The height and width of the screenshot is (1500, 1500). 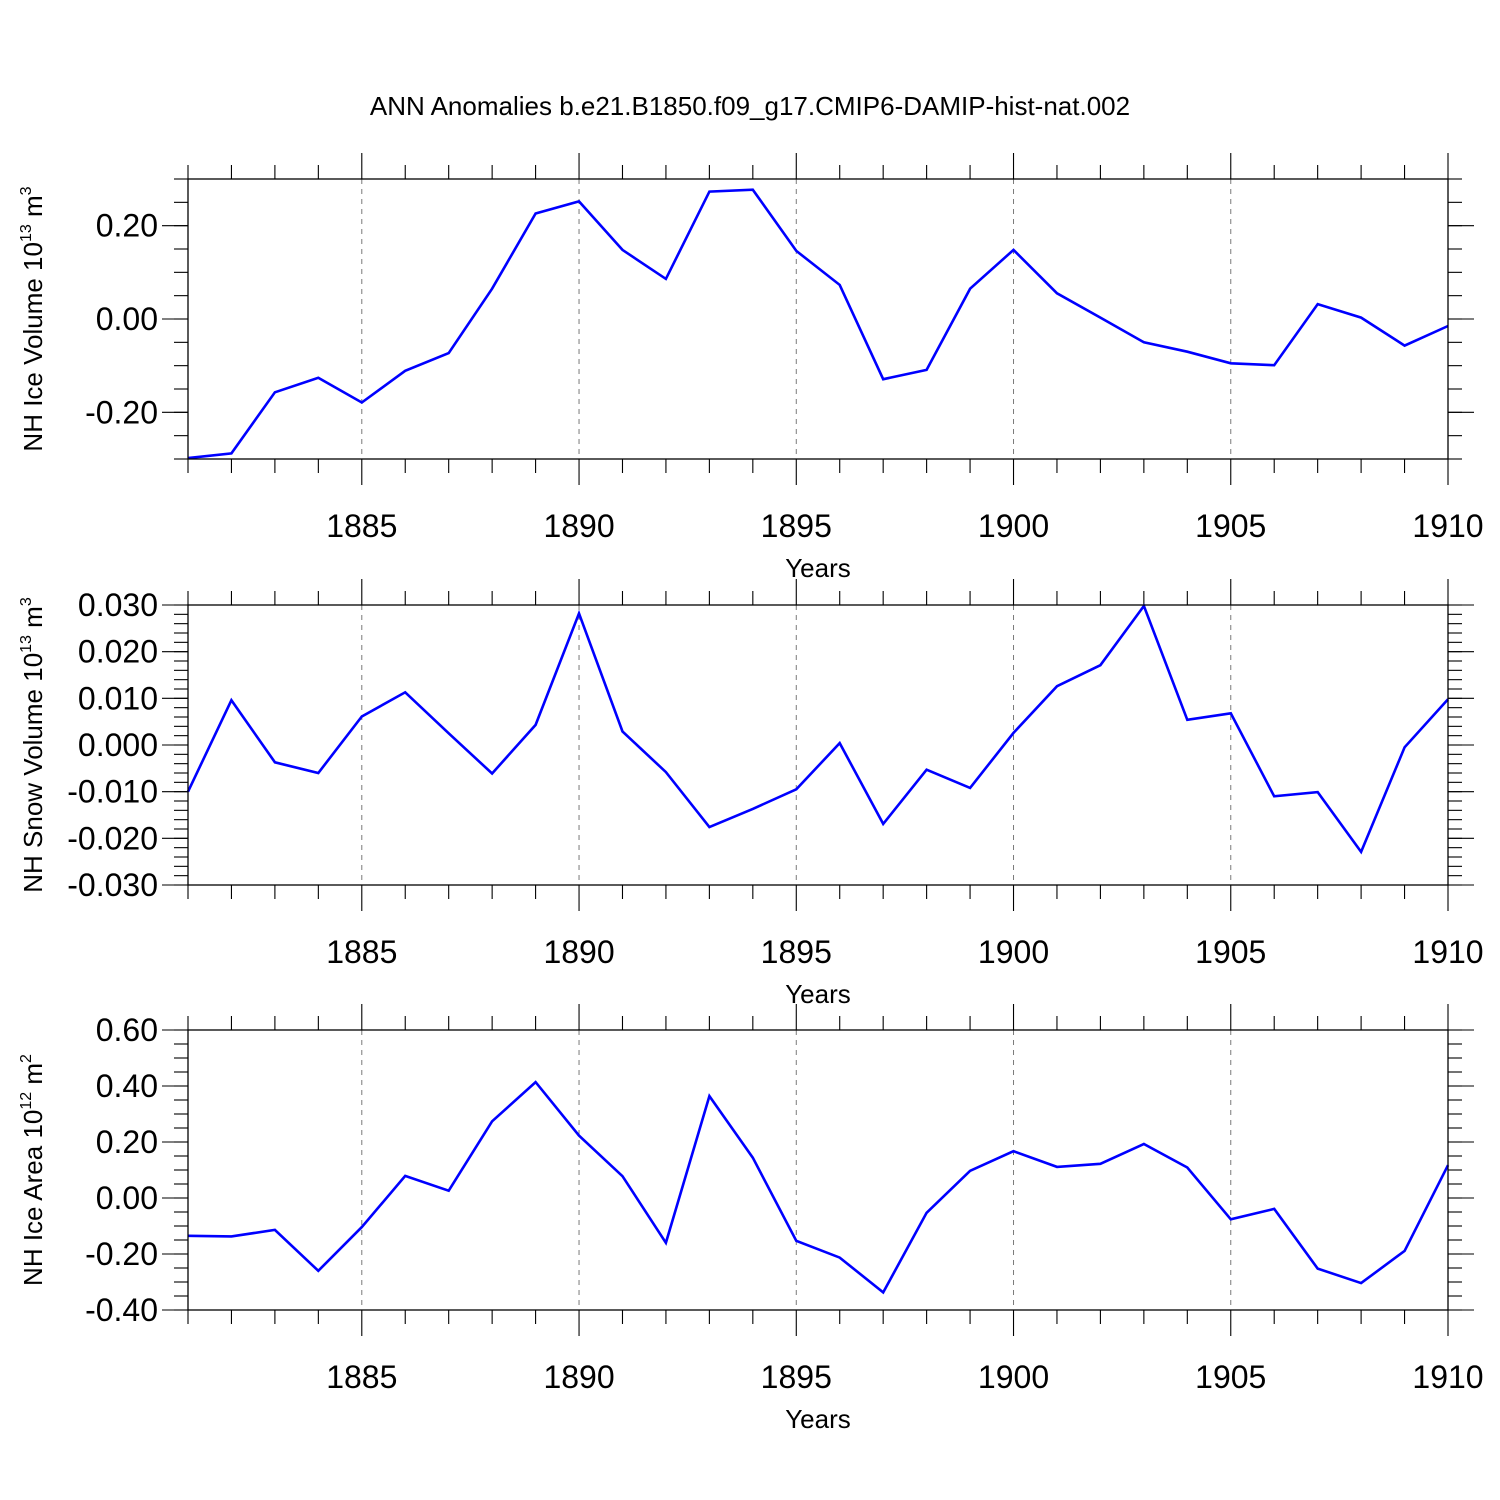 What do you see at coordinates (112, 792) in the screenshot?
I see `y-tick-label: -0.010` at bounding box center [112, 792].